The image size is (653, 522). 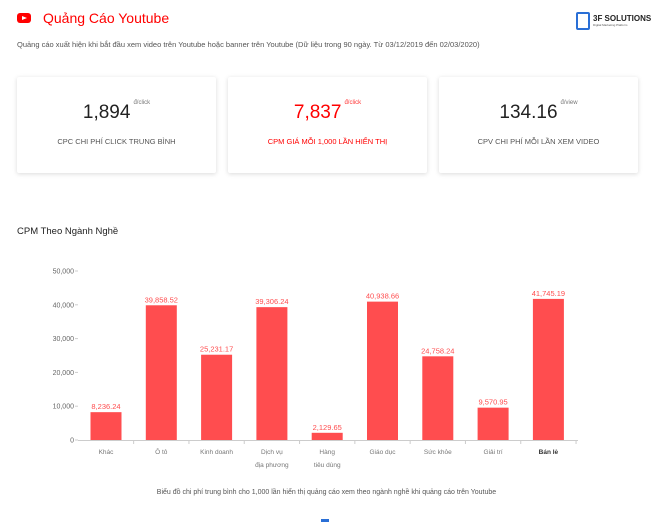 I want to click on x-tick-label: Dịch vụ, so click(x=272, y=452).